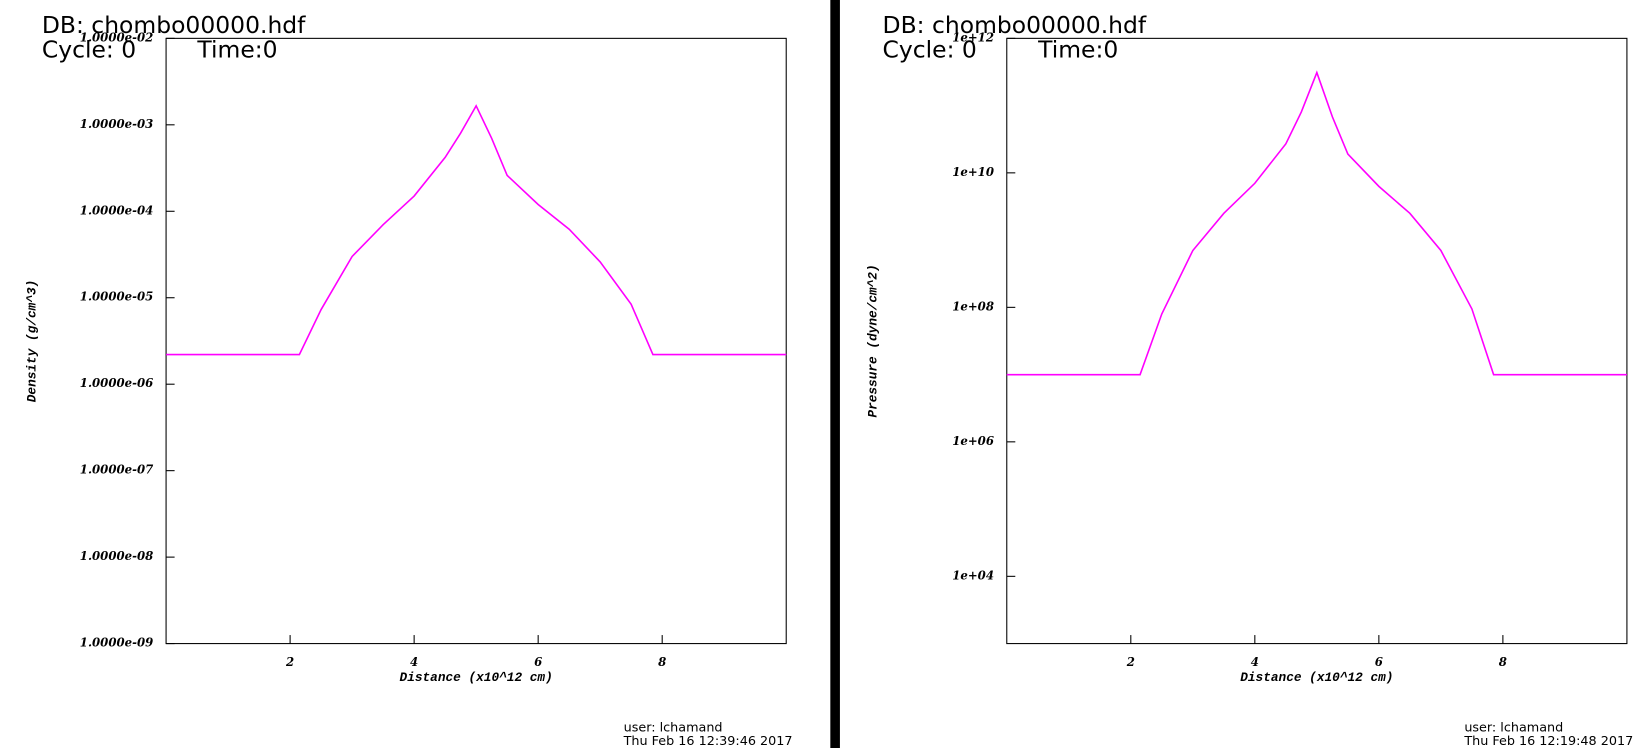  I want to click on y-tick-label: 1e+08, so click(973, 306).